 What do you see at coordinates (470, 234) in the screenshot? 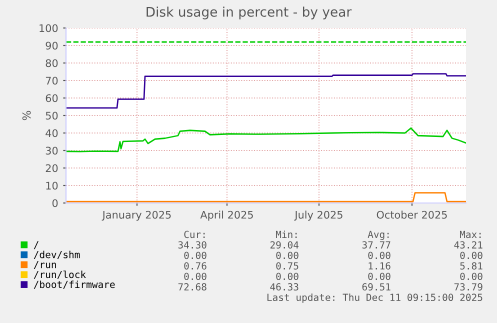
I see `text: Max:` at bounding box center [470, 234].